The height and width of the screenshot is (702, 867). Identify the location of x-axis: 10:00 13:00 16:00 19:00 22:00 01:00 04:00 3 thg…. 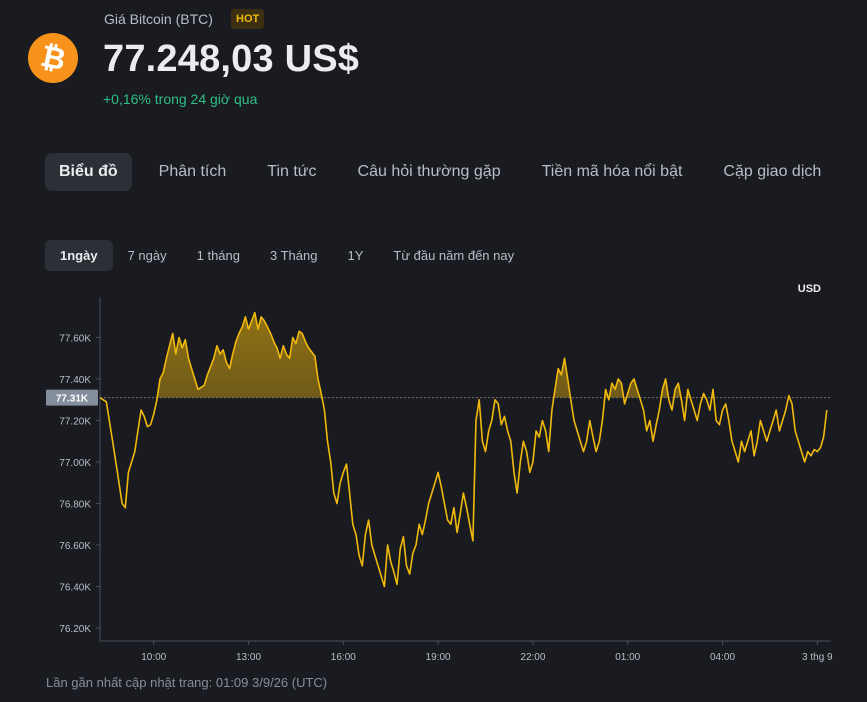
(466, 651).